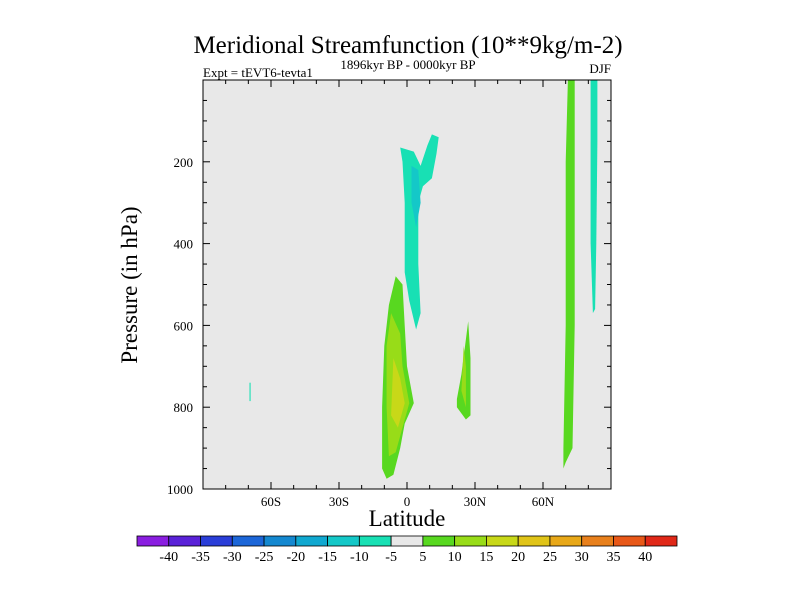 This screenshot has width=800, height=600. I want to click on colorbar-label: -15, so click(327, 557).